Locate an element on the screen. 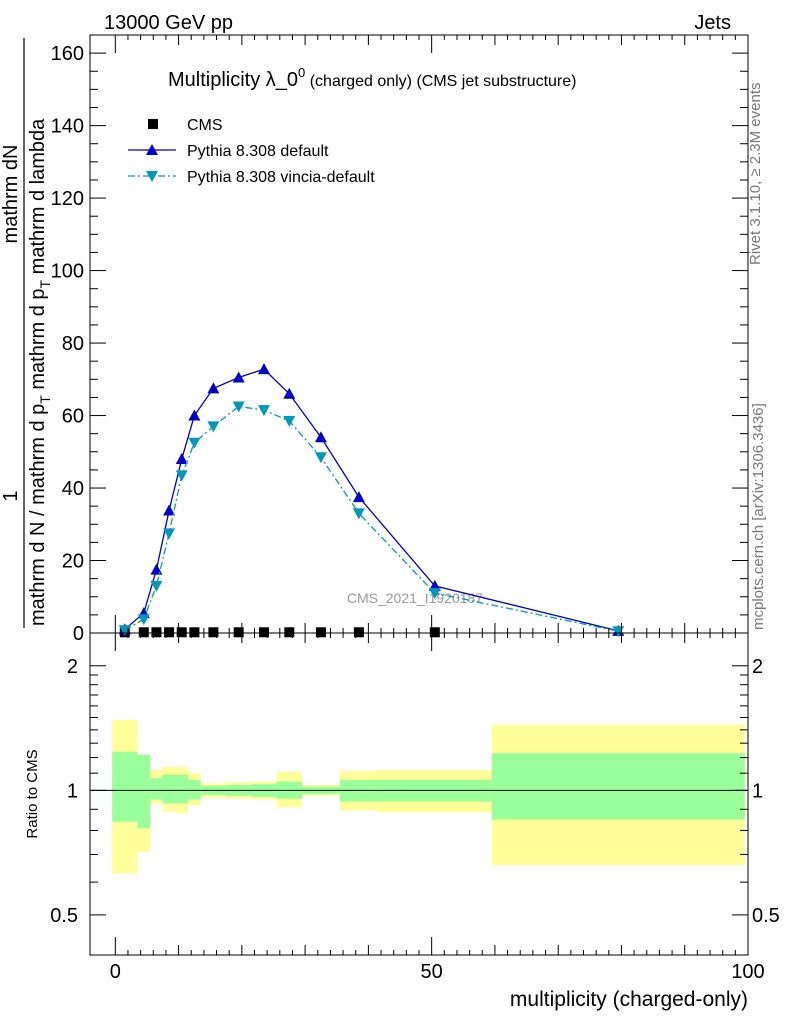 Image resolution: width=786 pixels, height=1024 pixels. mcplots-label: mcplots.cern.ch [arXiv:1306.3436] is located at coordinates (758, 516).